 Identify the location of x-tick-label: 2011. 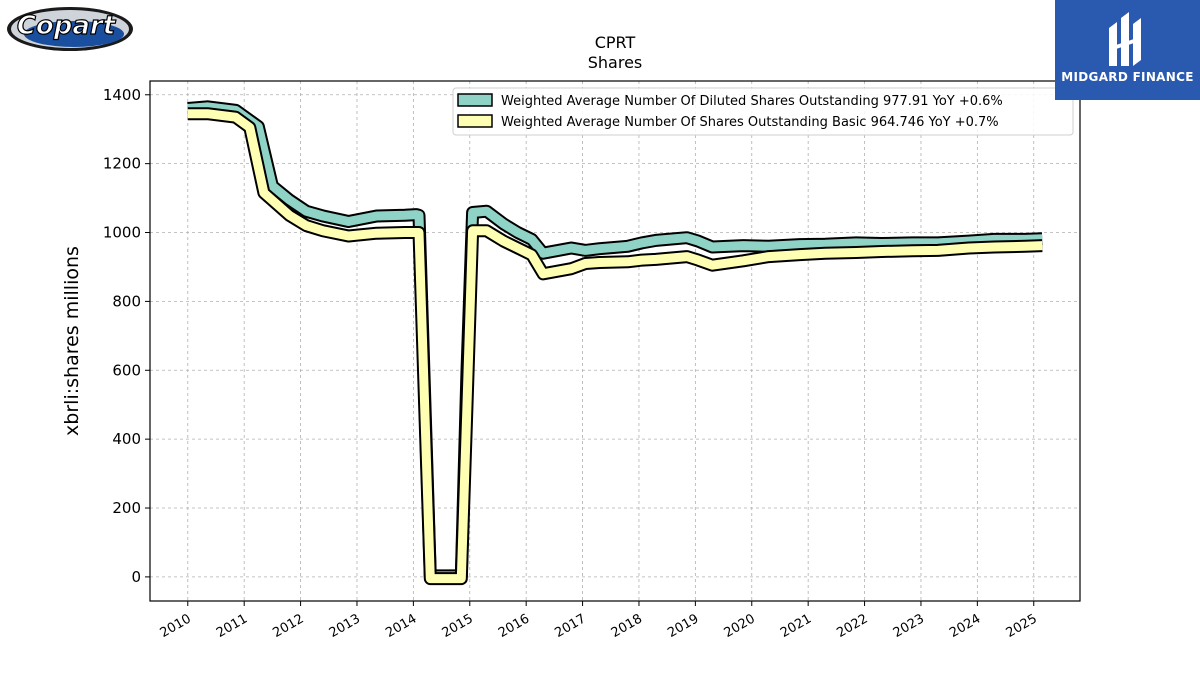
(232, 626).